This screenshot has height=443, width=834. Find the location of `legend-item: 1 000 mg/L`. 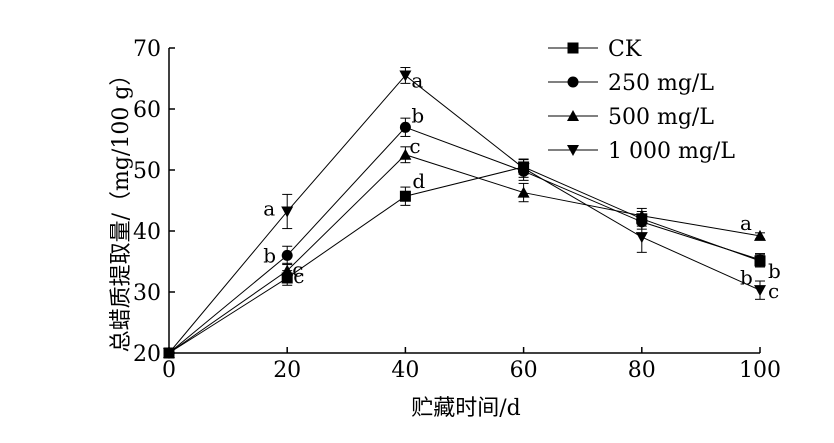

legend-item: 1 000 mg/L is located at coordinates (641, 151).